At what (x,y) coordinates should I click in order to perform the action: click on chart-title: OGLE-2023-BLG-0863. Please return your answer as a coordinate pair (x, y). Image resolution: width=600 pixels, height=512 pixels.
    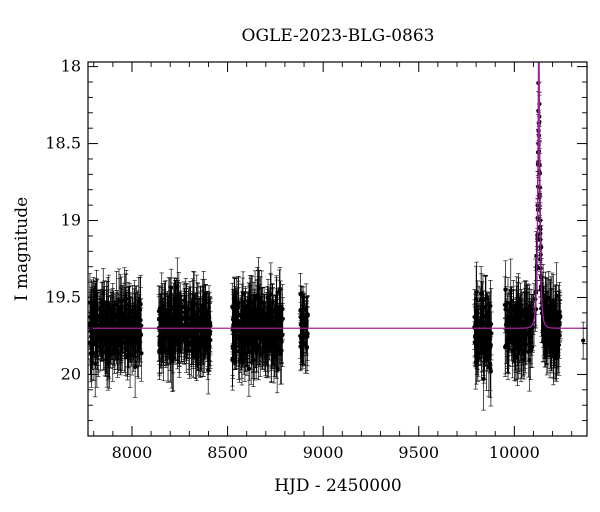
    Looking at the image, I should click on (338, 36).